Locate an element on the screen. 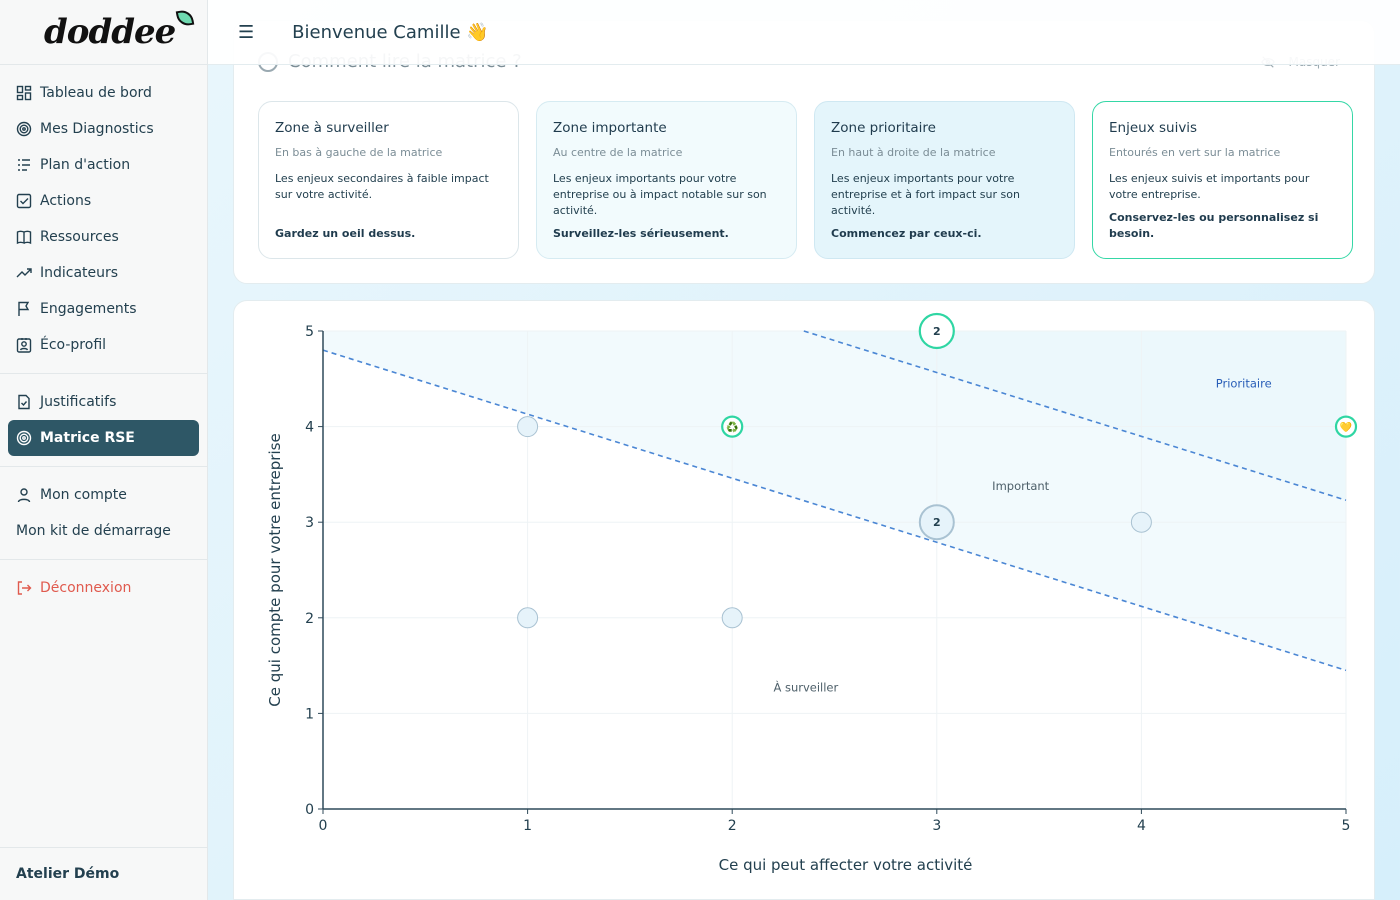 Image resolution: width=1400 pixels, height=900 pixels. organization-name: Atelier Démo is located at coordinates (103, 873).